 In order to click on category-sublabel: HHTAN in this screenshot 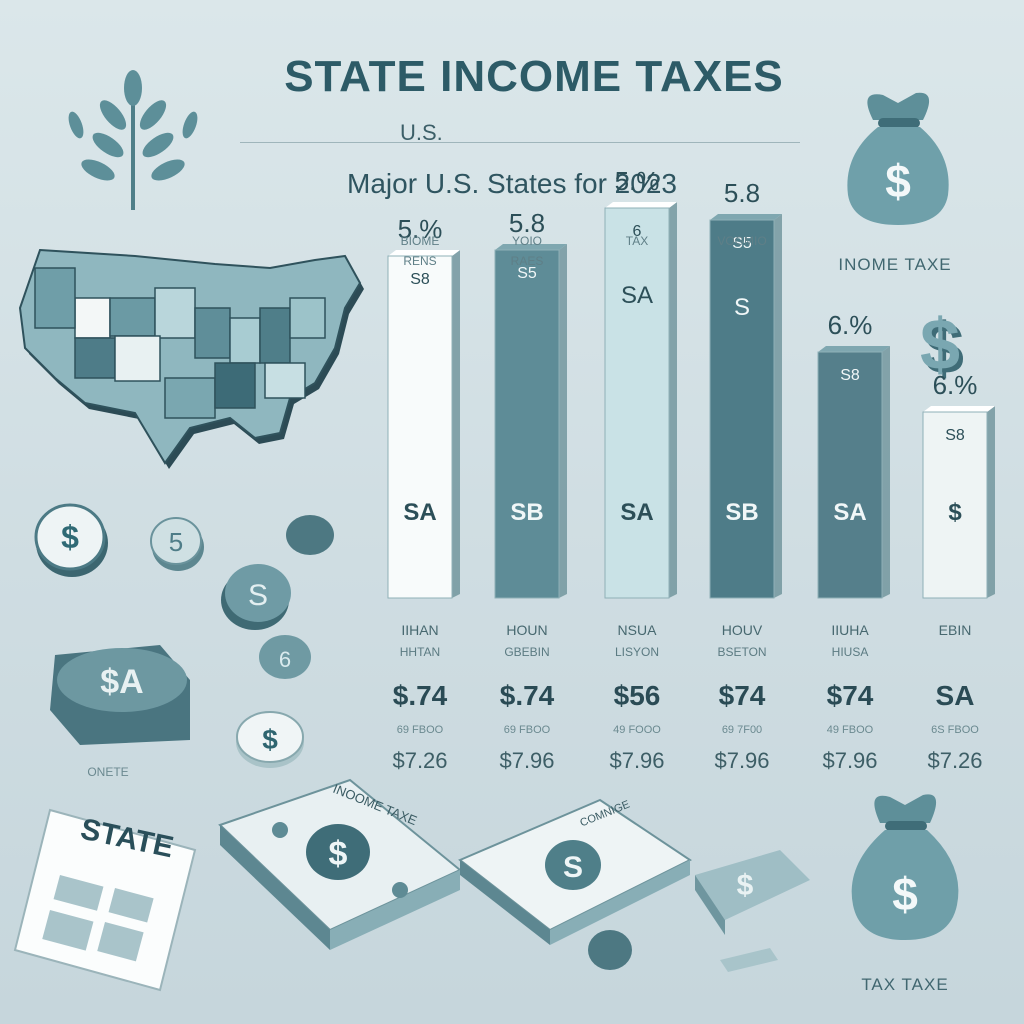, I will do `click(420, 652)`.